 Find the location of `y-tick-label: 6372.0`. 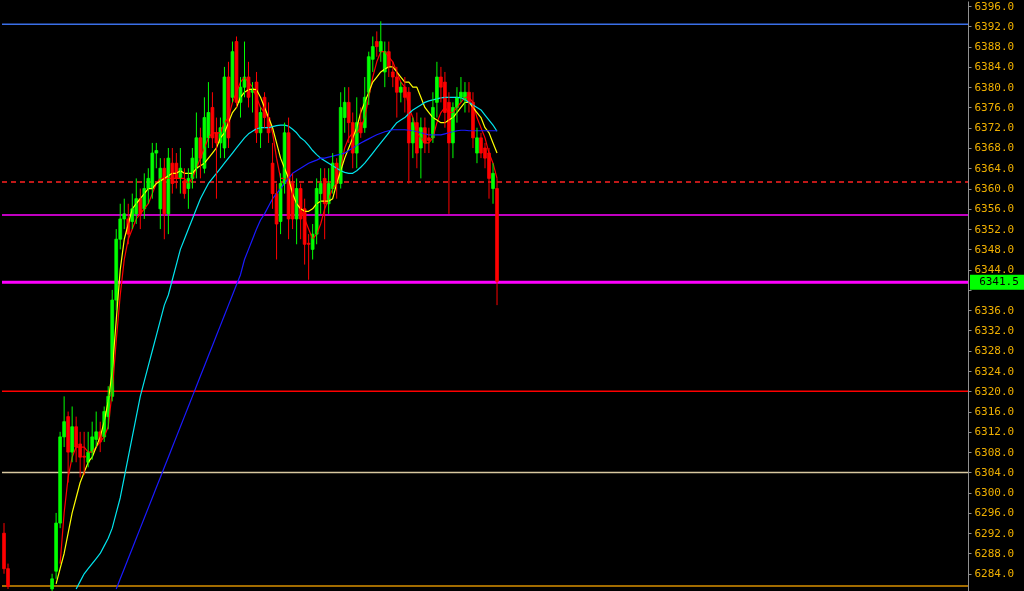

y-tick-label: 6372.0 is located at coordinates (994, 128).